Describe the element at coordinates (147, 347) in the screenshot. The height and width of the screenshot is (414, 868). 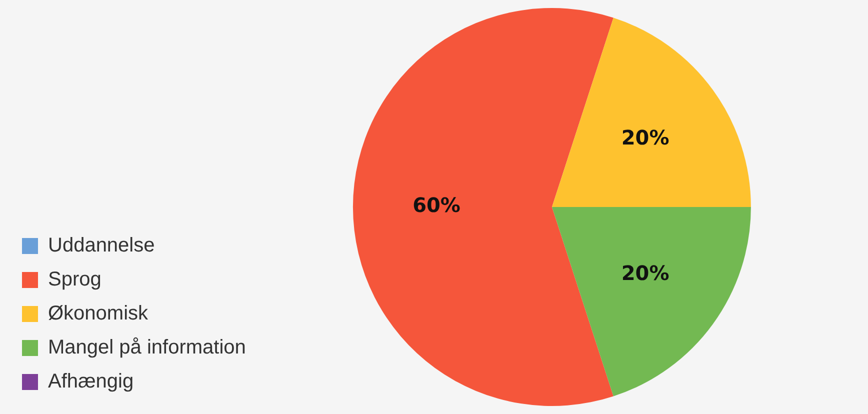
I see `legend-label: Mangel på information` at that location.